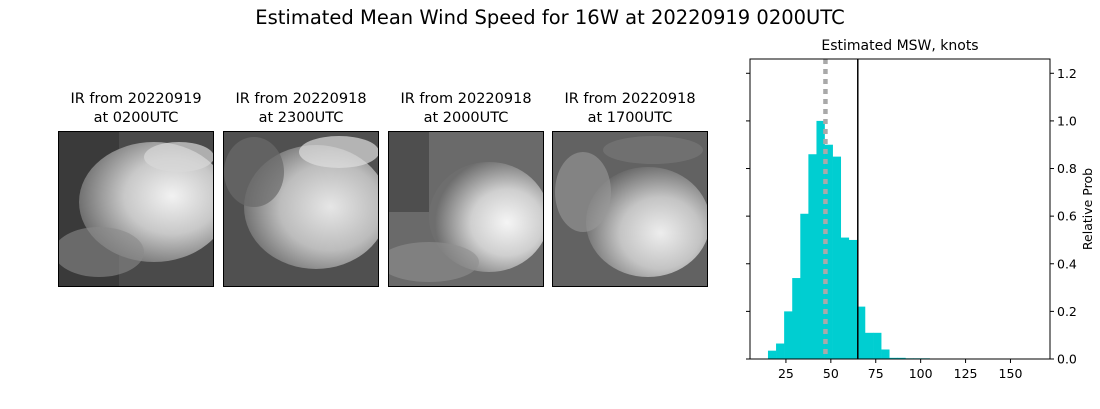  What do you see at coordinates (630, 118) in the screenshot?
I see `panel-4-title-line2: at 1700UTC` at bounding box center [630, 118].